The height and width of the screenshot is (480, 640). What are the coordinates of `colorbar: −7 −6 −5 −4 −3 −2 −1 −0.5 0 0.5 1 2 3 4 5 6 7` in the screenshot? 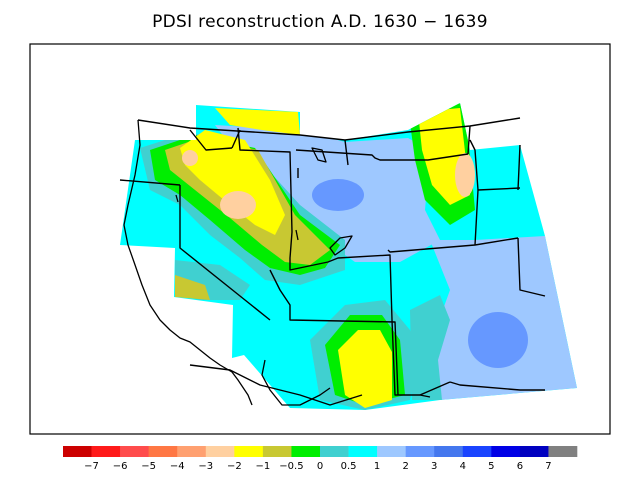 It's located at (320, 459).